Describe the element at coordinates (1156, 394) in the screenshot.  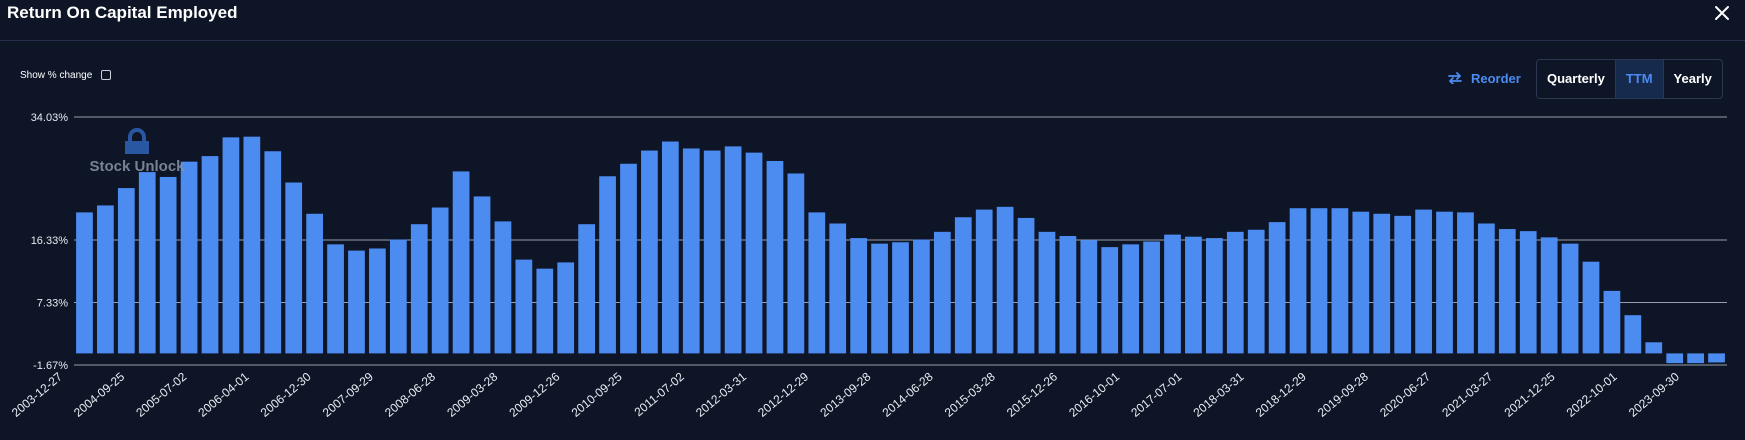
I see `x-tick-label: 2017-07-01` at that location.